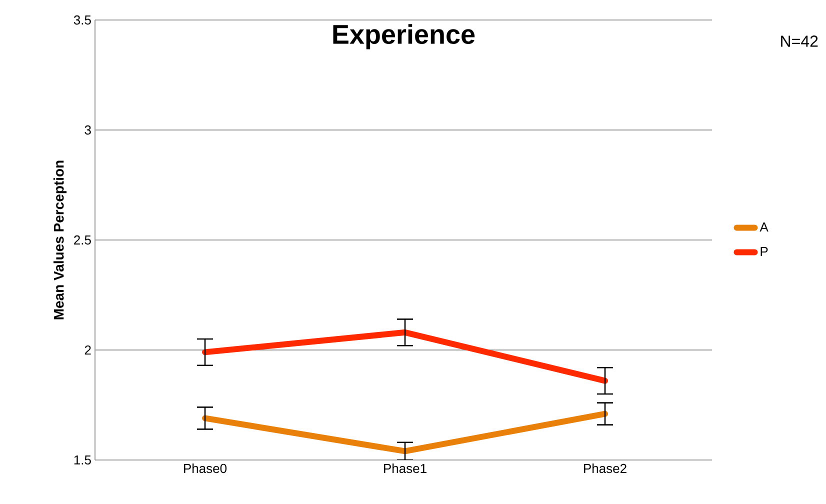  Describe the element at coordinates (82, 240) in the screenshot. I see `y-tick-label: 2.5` at that location.